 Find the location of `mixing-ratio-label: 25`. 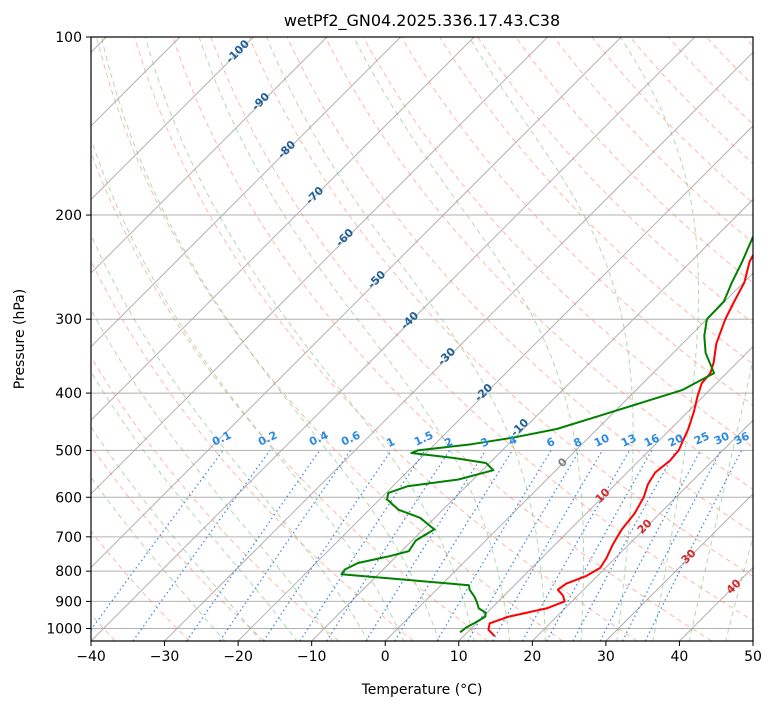

mixing-ratio-label: 25 is located at coordinates (701, 438).